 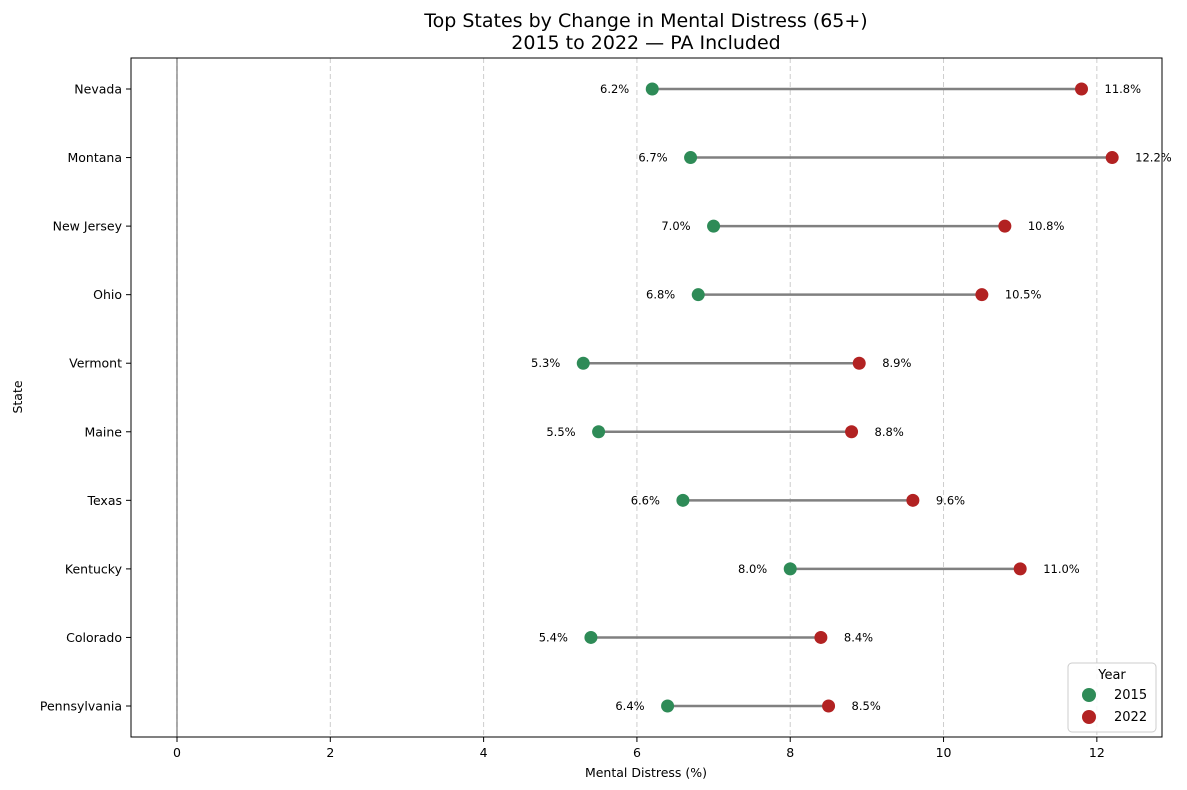 I want to click on legend-title: Year, so click(x=1111, y=675).